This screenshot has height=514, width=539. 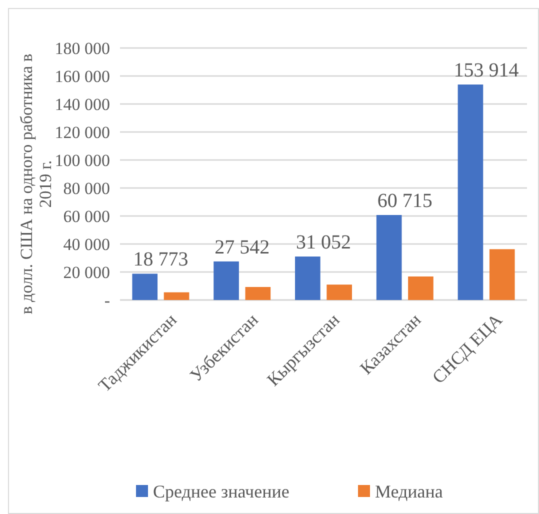 I want to click on y-tick-label: 180 000, so click(x=82, y=48).